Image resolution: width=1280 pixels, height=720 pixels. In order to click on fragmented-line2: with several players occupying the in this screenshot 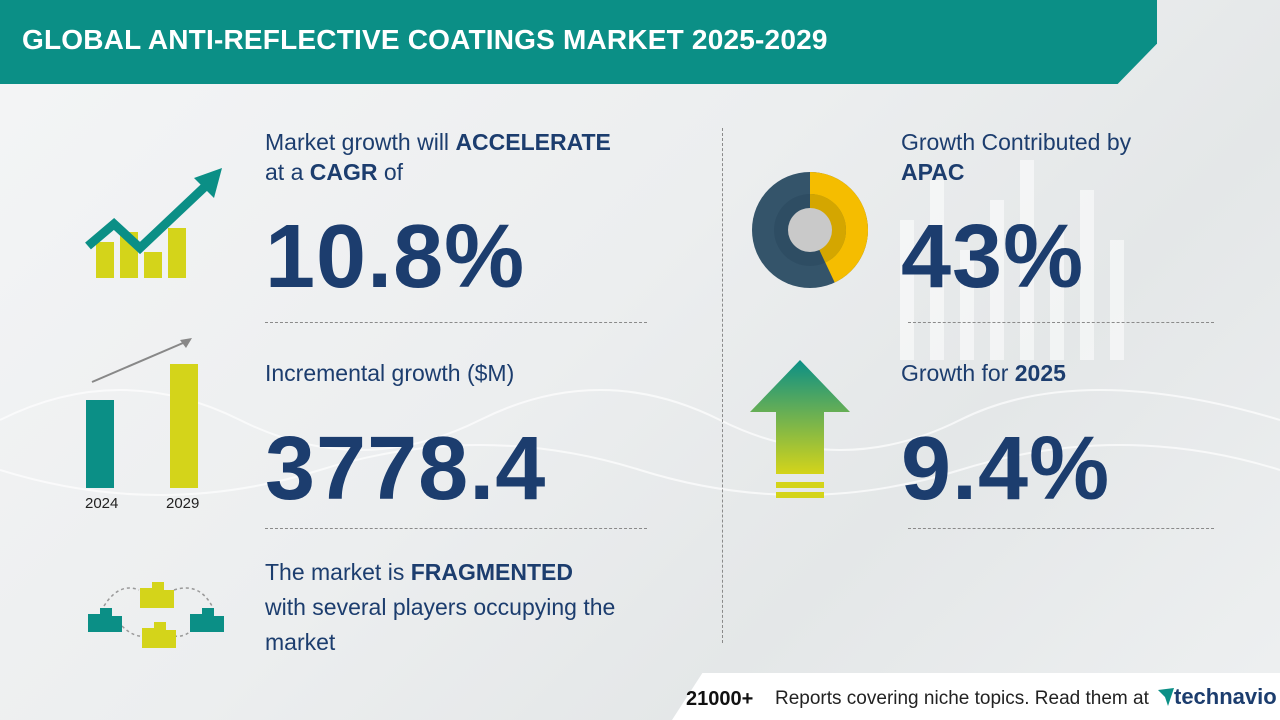, I will do `click(440, 607)`.